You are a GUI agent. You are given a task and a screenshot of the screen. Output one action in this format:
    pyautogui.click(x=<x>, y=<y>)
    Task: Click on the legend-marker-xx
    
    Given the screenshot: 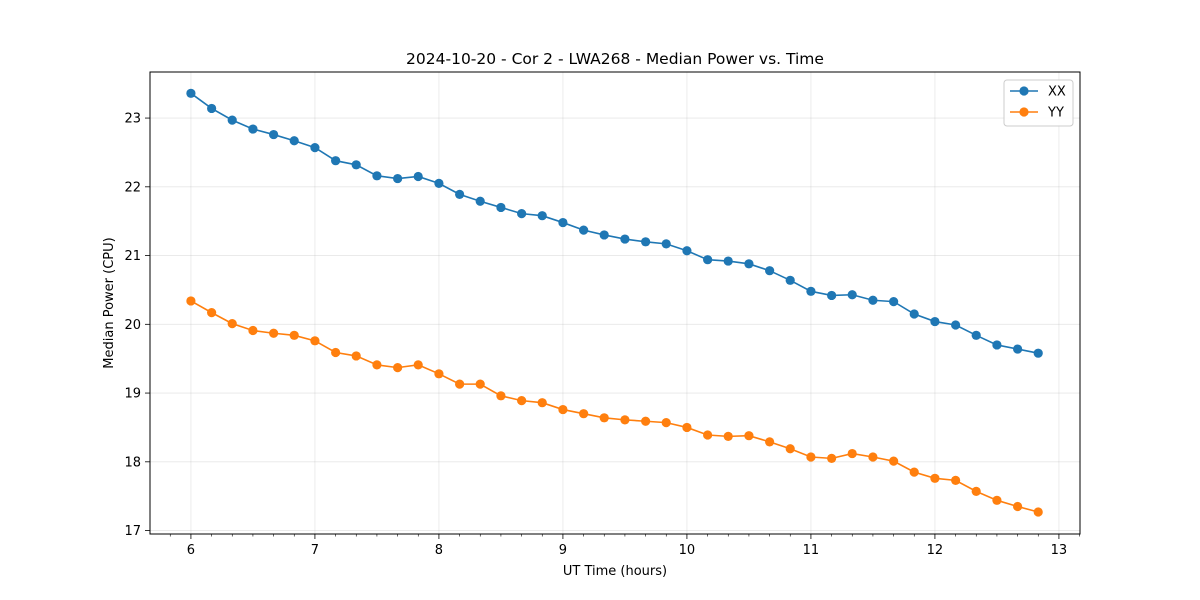 What is the action you would take?
    pyautogui.click(x=1024, y=91)
    